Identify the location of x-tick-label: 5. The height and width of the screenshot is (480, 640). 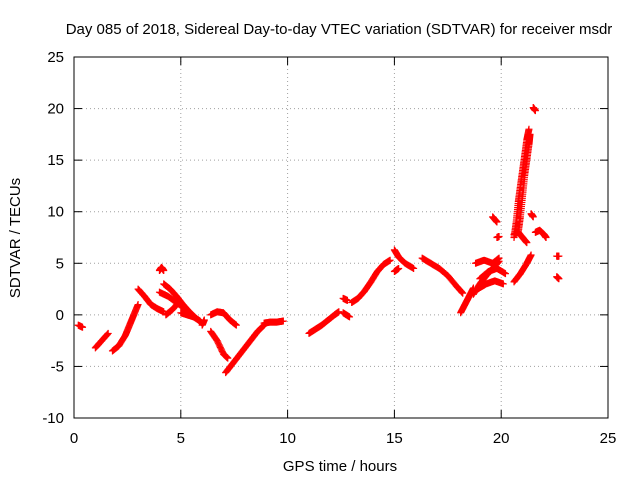
(181, 438).